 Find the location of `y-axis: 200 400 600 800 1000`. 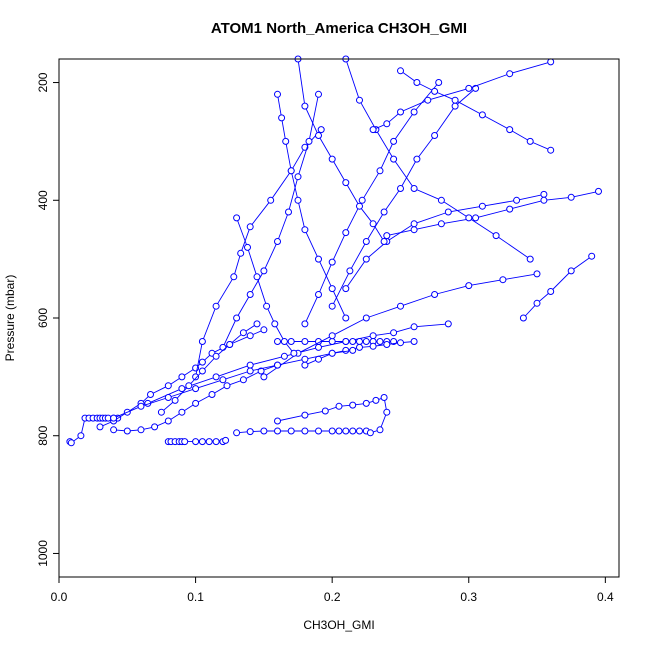

y-axis: 200 400 600 800 1000 is located at coordinates (47, 319).